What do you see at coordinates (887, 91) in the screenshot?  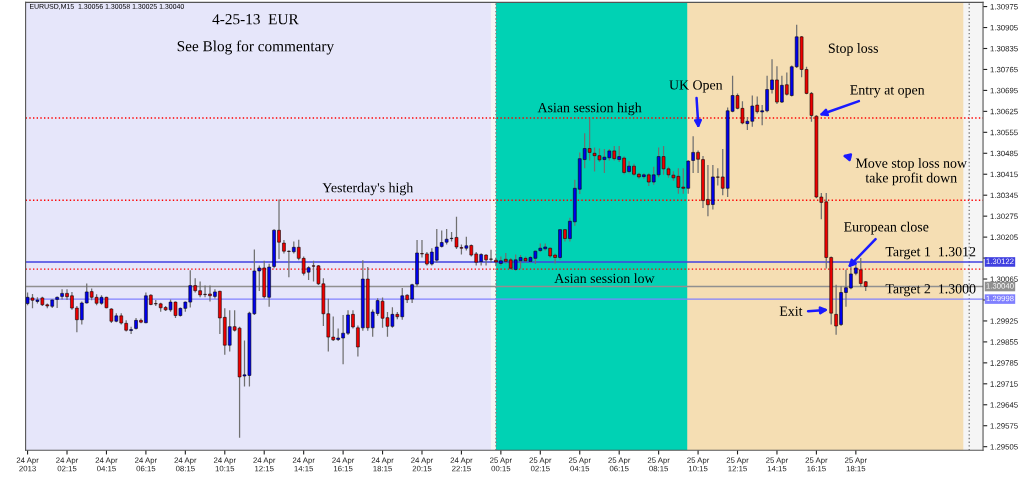 I see `annotation: Entry at open` at bounding box center [887, 91].